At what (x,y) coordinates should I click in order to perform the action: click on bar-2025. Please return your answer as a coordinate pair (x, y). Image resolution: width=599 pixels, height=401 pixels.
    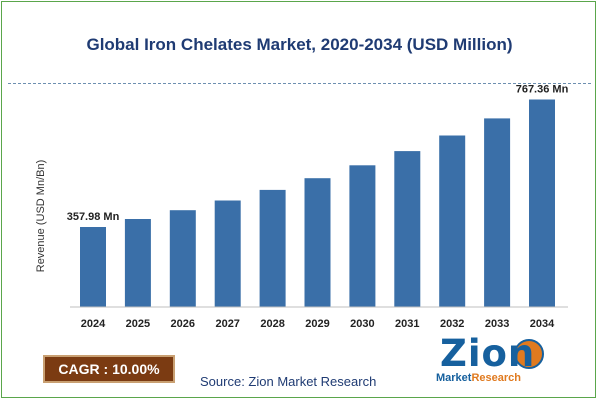
    Looking at the image, I should click on (137, 263).